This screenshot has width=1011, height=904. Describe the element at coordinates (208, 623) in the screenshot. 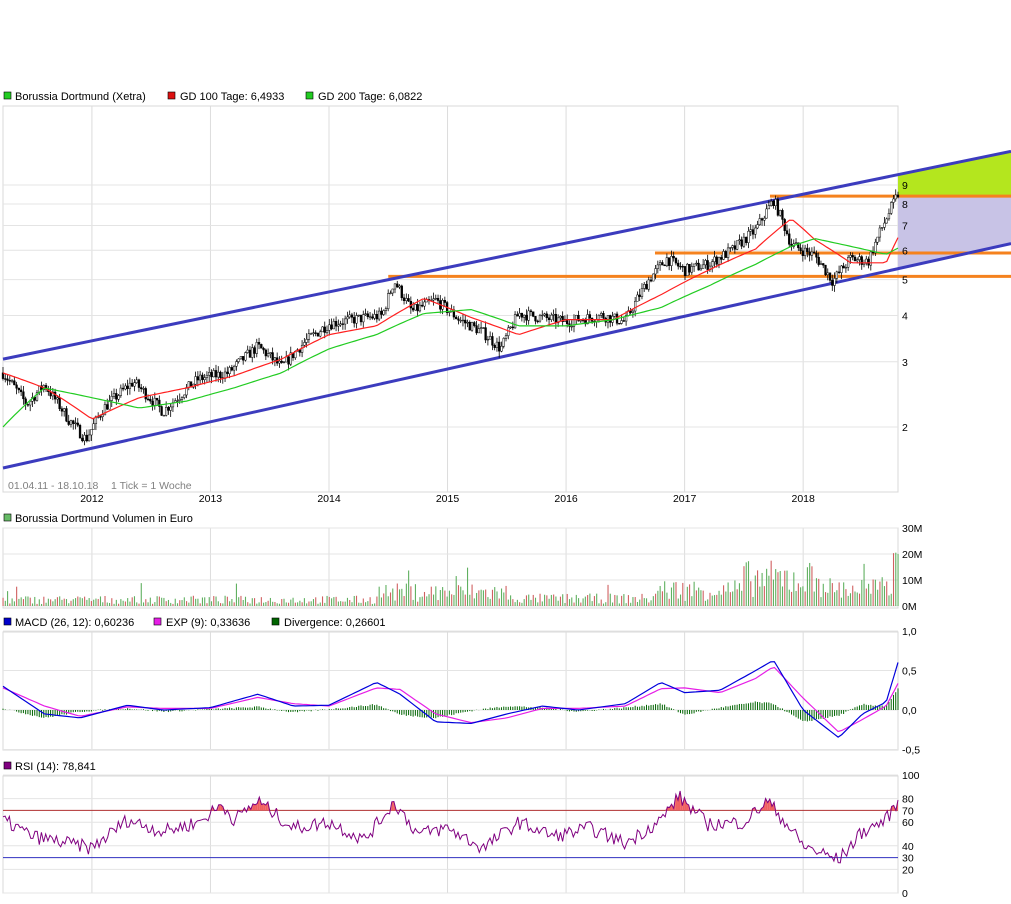

I see `legend-exp: EXP (9): 0,33636` at that location.